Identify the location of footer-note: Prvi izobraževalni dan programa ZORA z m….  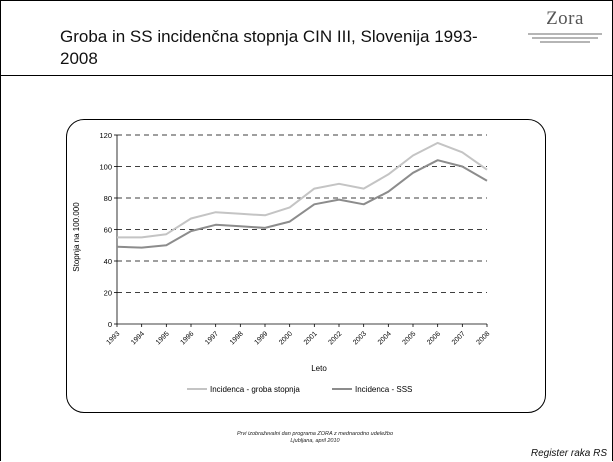
(315, 438).